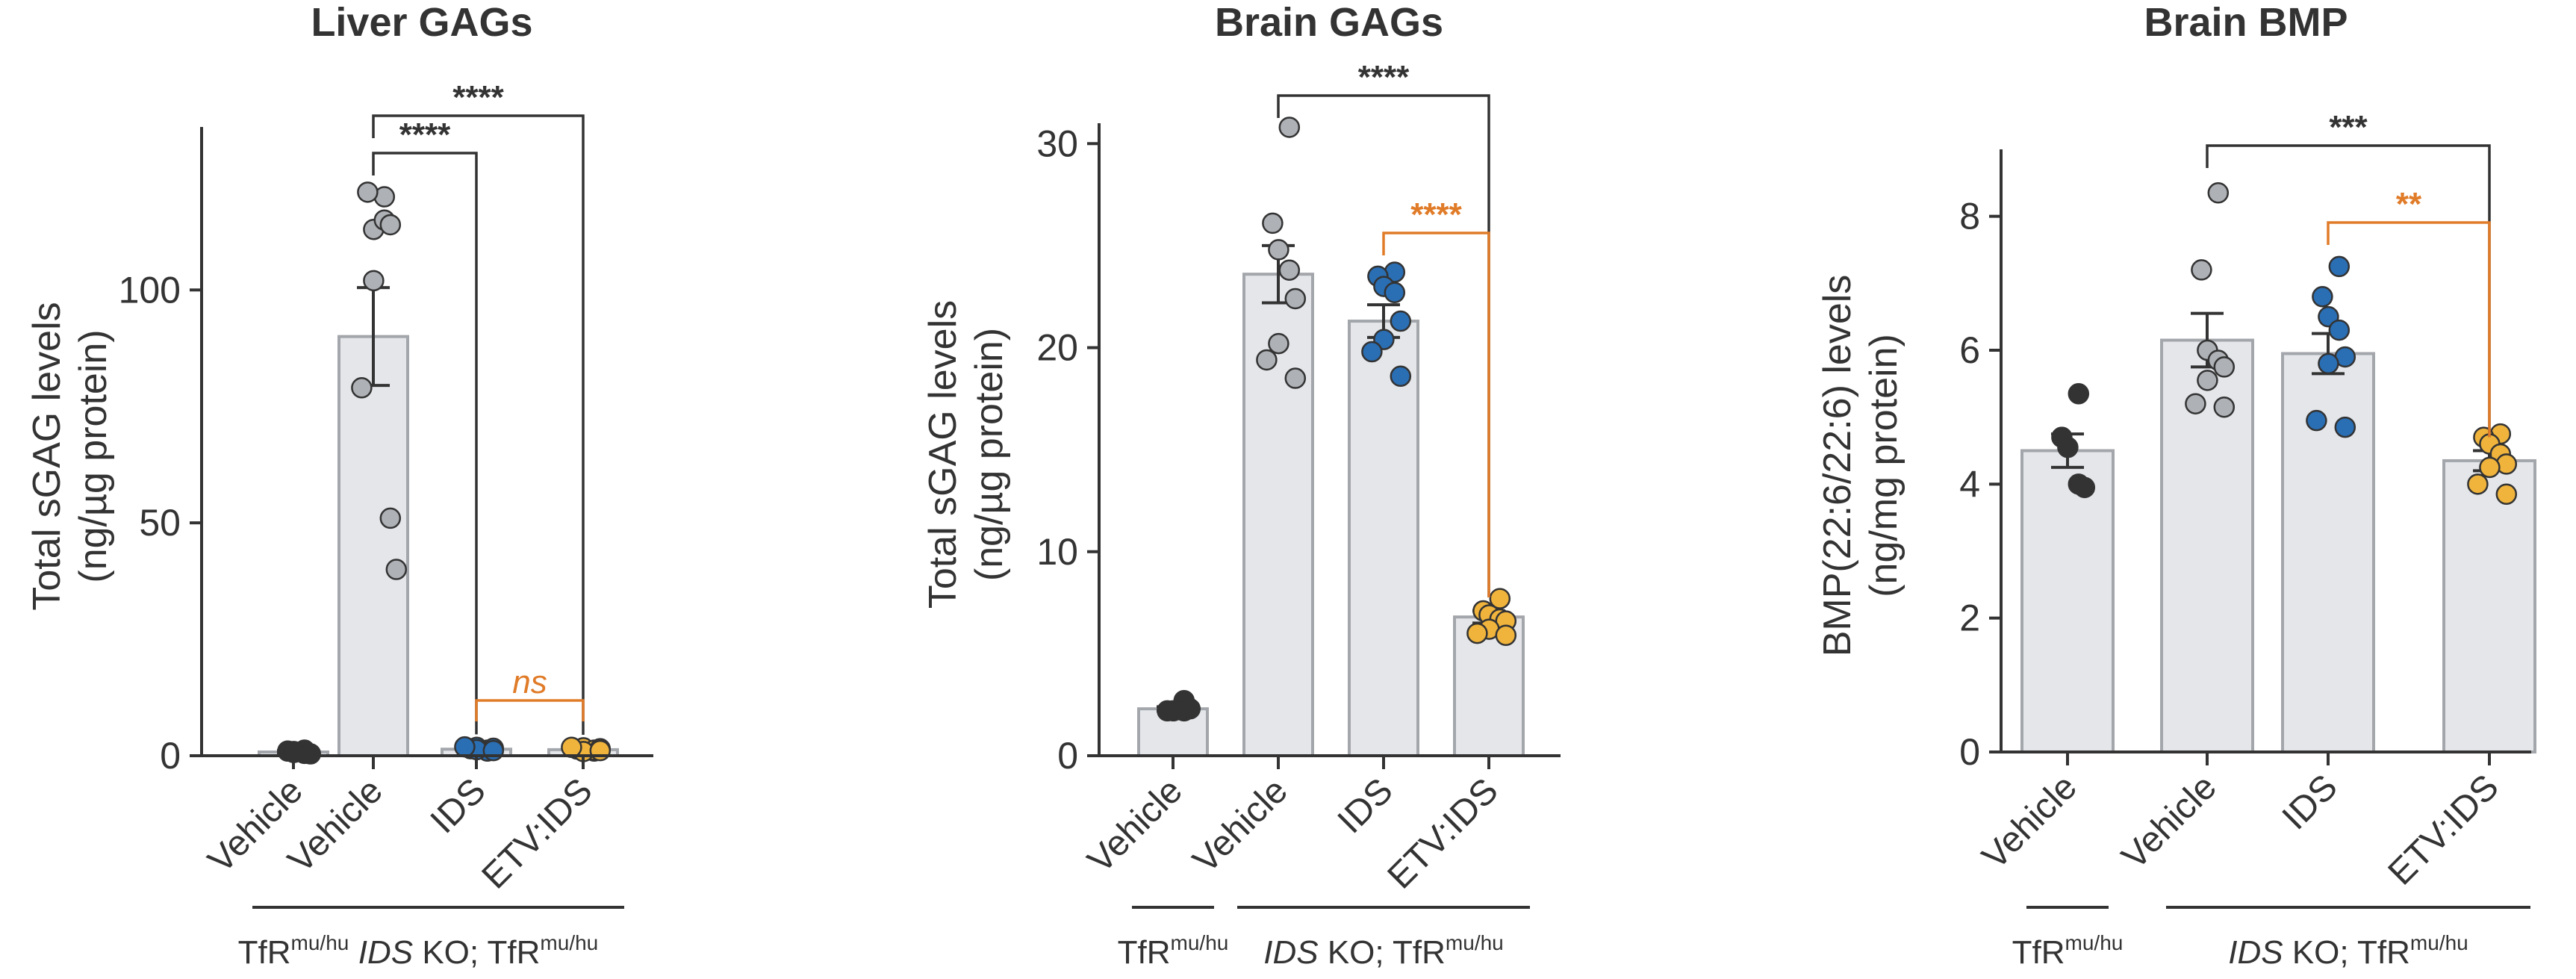  Describe the element at coordinates (160, 523) in the screenshot. I see `y-tick-label: 50` at that location.